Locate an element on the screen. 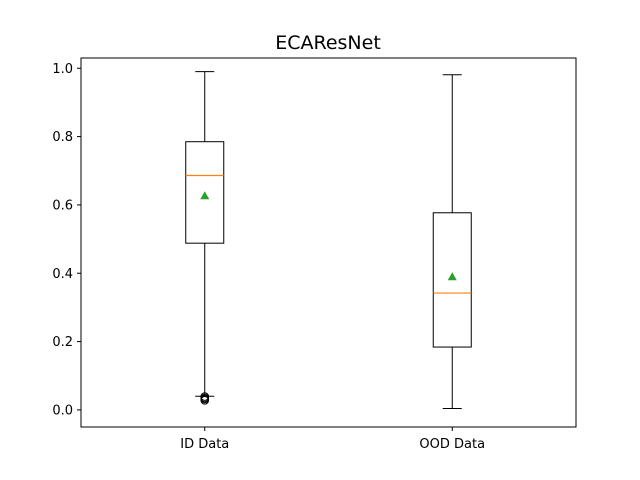  y-tick-label: 0.4 is located at coordinates (62, 274).